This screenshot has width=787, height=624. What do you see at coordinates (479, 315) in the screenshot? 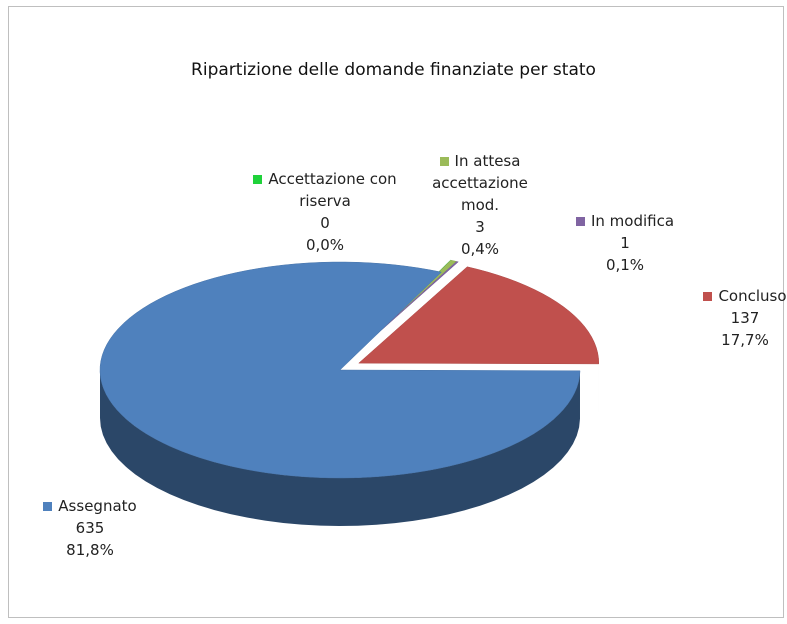
I see `slice` at bounding box center [479, 315].